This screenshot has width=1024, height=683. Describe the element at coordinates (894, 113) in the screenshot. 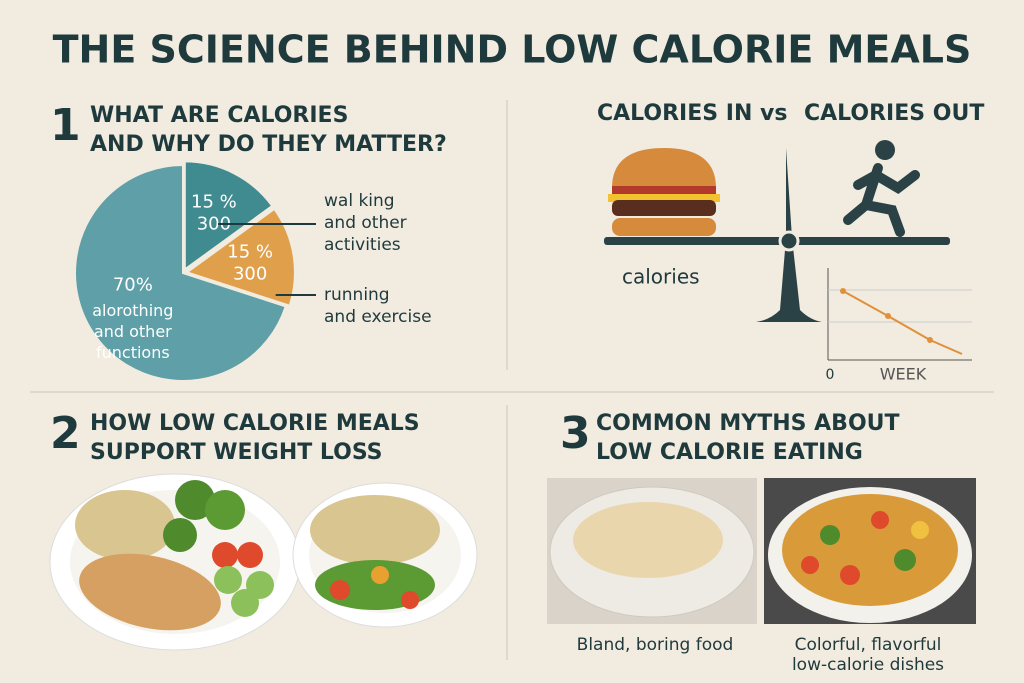

I see `label: CALORIES OUT` at that location.